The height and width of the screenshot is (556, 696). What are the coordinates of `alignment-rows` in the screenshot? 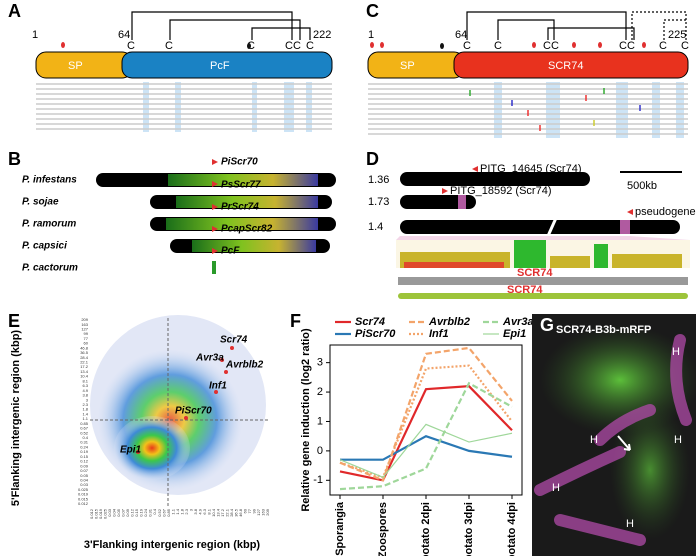 It's located at (528, 109).